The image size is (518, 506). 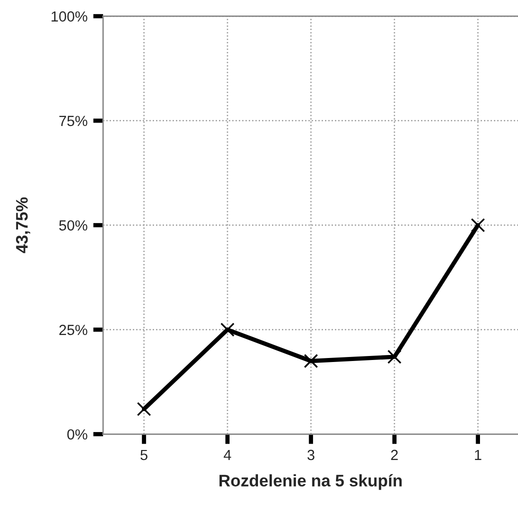 I want to click on x-tick-label: 4, so click(x=228, y=455).